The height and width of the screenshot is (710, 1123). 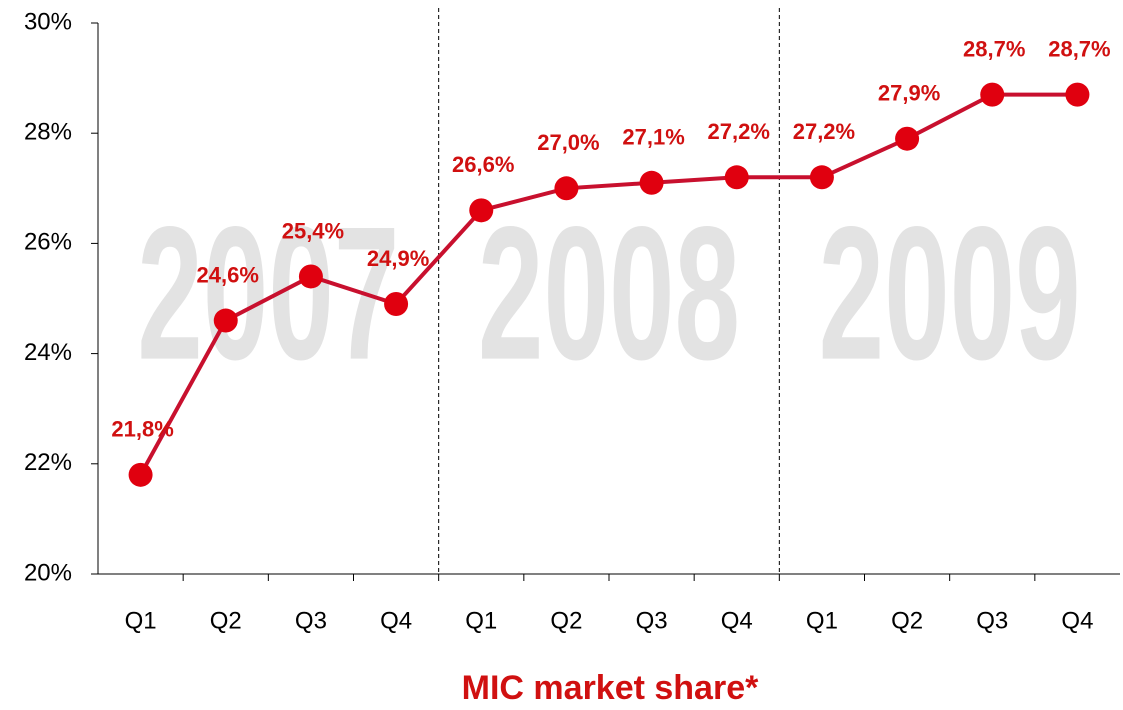 I want to click on y-tick-label: 26%, so click(x=48, y=242).